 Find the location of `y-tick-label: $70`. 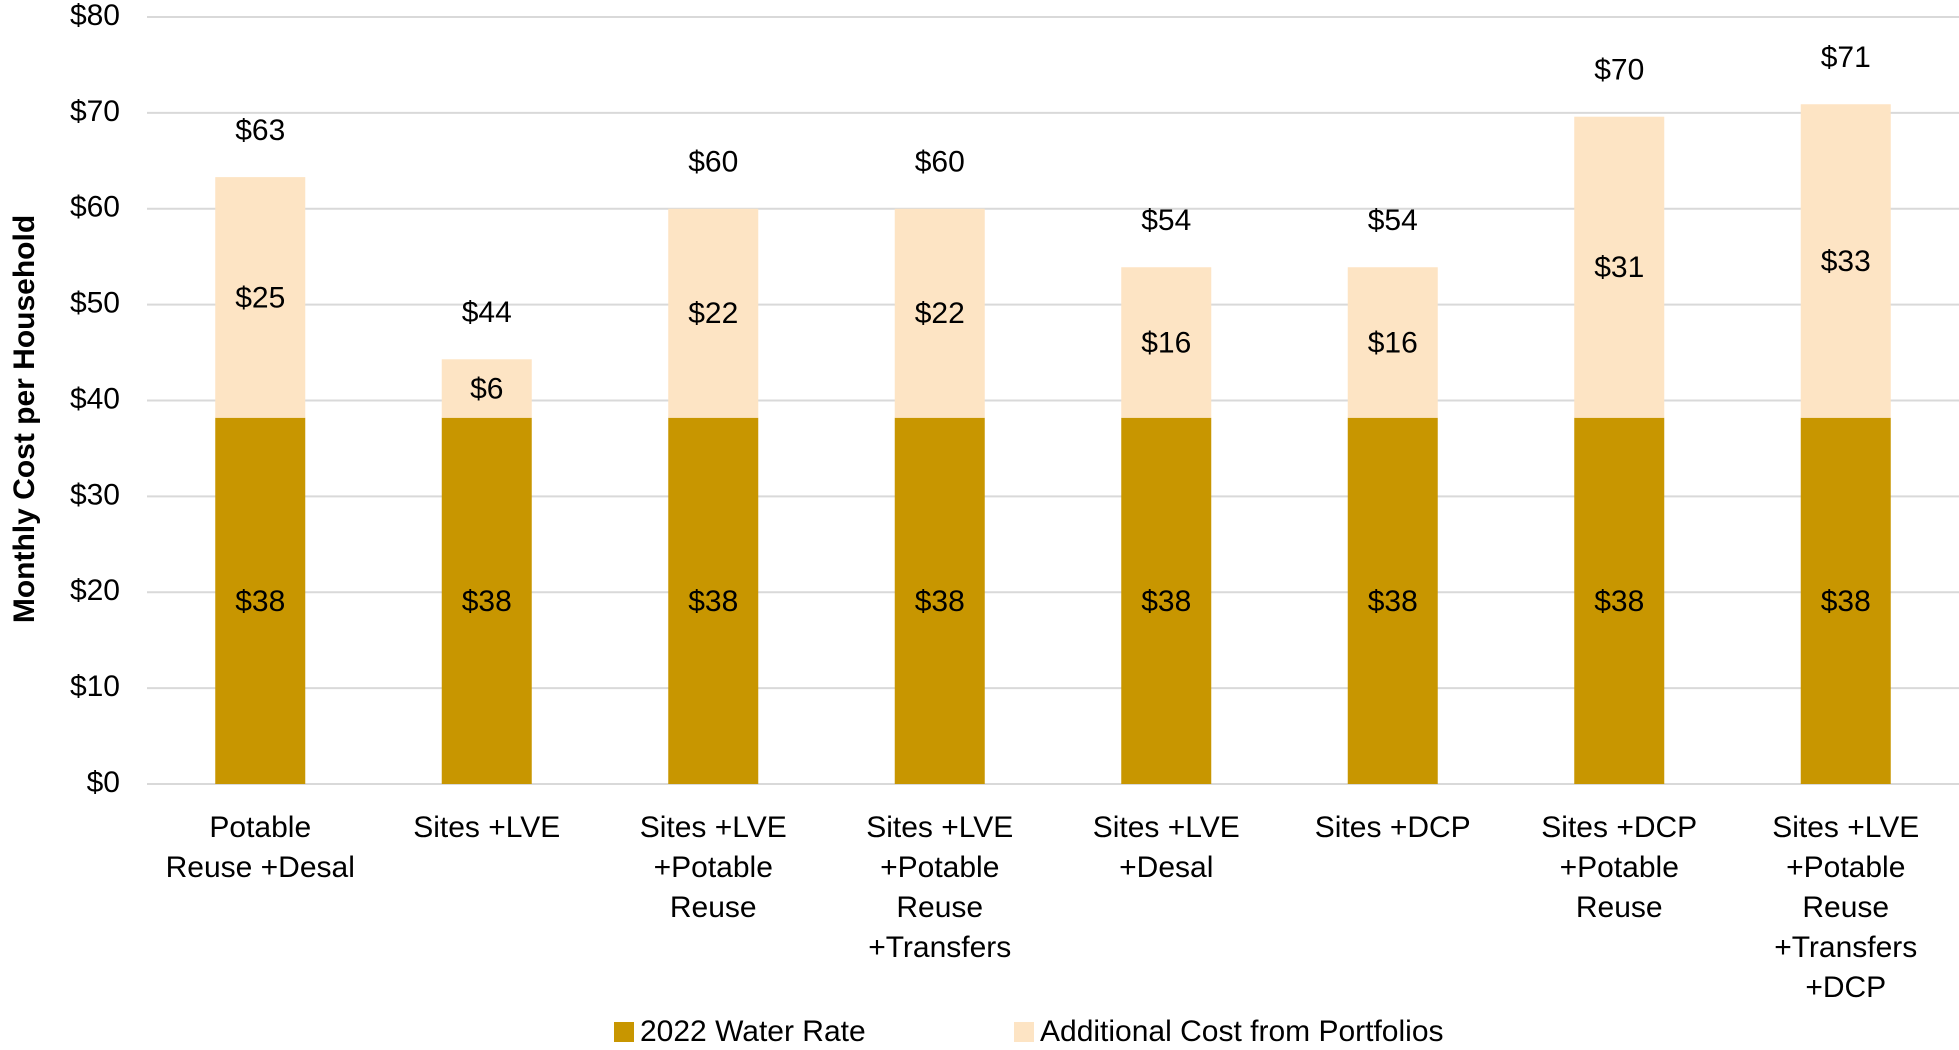

y-tick-label: $70 is located at coordinates (95, 111).